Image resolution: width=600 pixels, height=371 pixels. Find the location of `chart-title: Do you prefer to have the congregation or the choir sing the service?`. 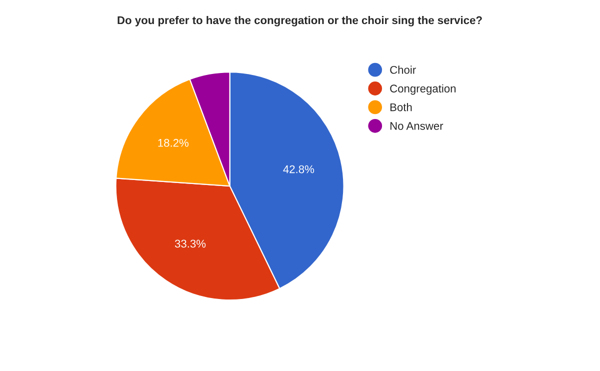

chart-title: Do you prefer to have the congregation or the choir sing the service? is located at coordinates (300, 21).